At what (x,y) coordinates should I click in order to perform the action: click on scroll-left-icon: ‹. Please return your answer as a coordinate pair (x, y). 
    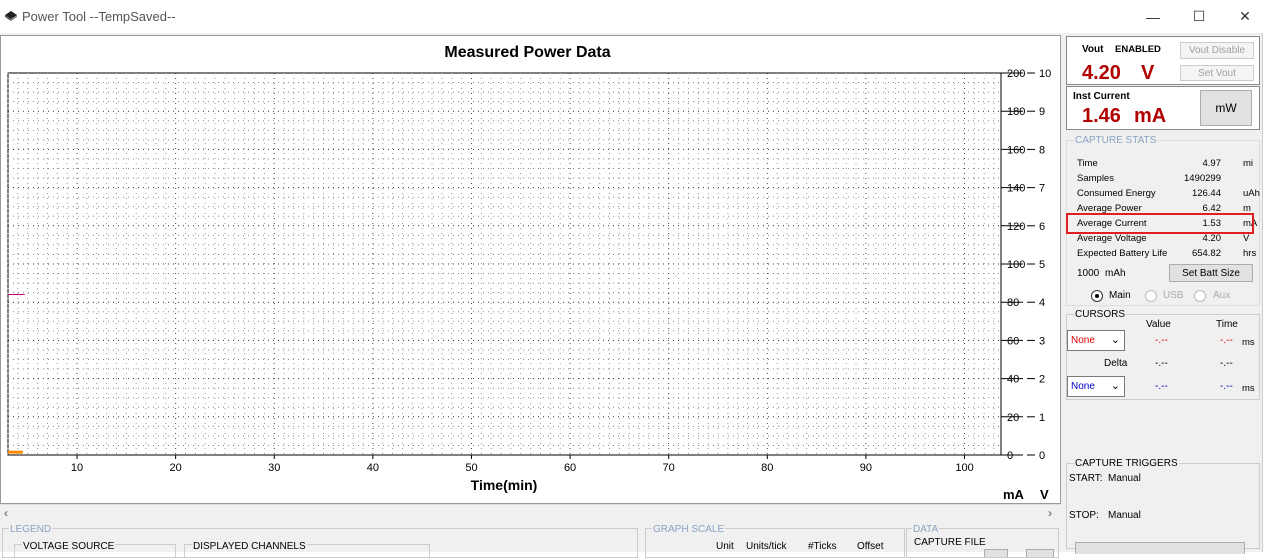
    Looking at the image, I should click on (6, 513).